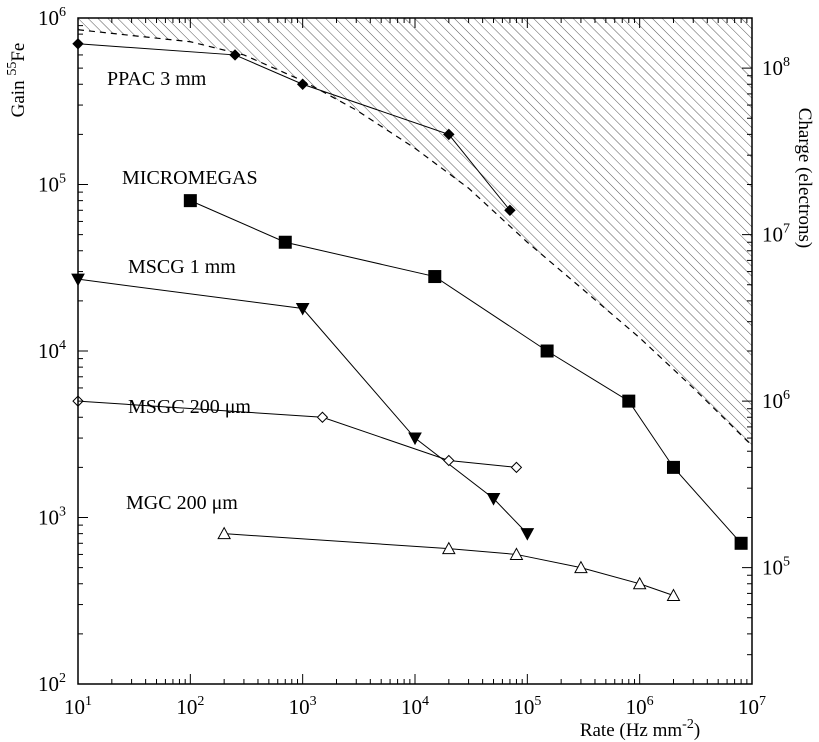  I want to click on x-tick-exp: 4, so click(425, 701).